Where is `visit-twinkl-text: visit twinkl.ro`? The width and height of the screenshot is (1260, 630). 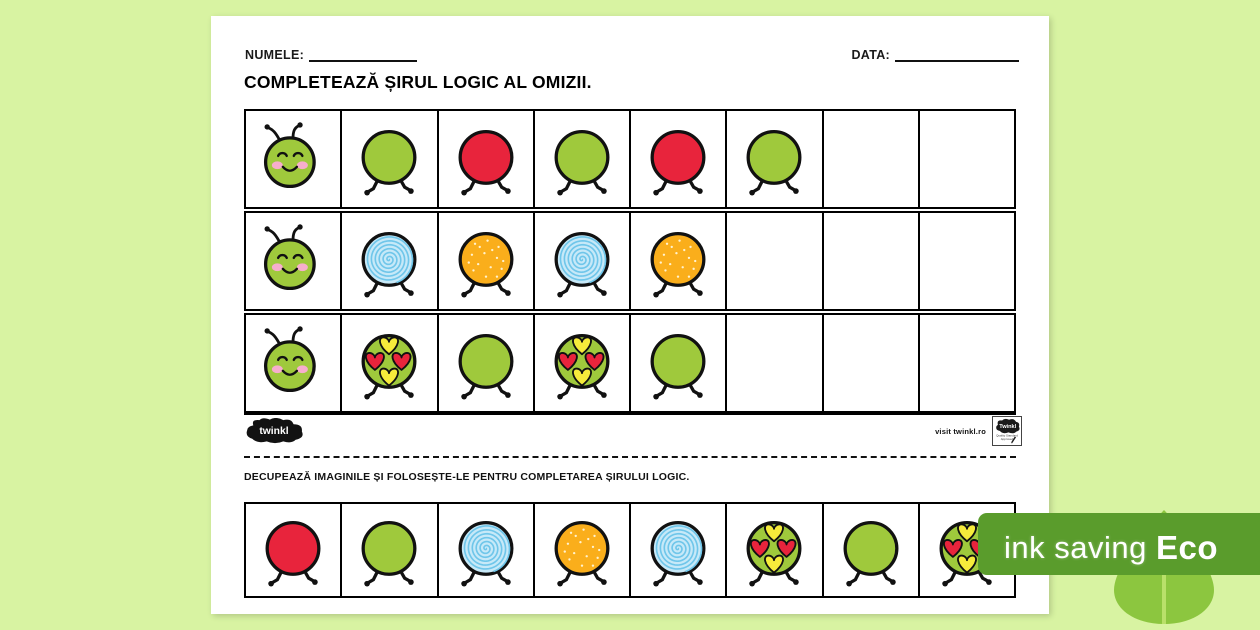 visit-twinkl-text: visit twinkl.ro is located at coordinates (960, 431).